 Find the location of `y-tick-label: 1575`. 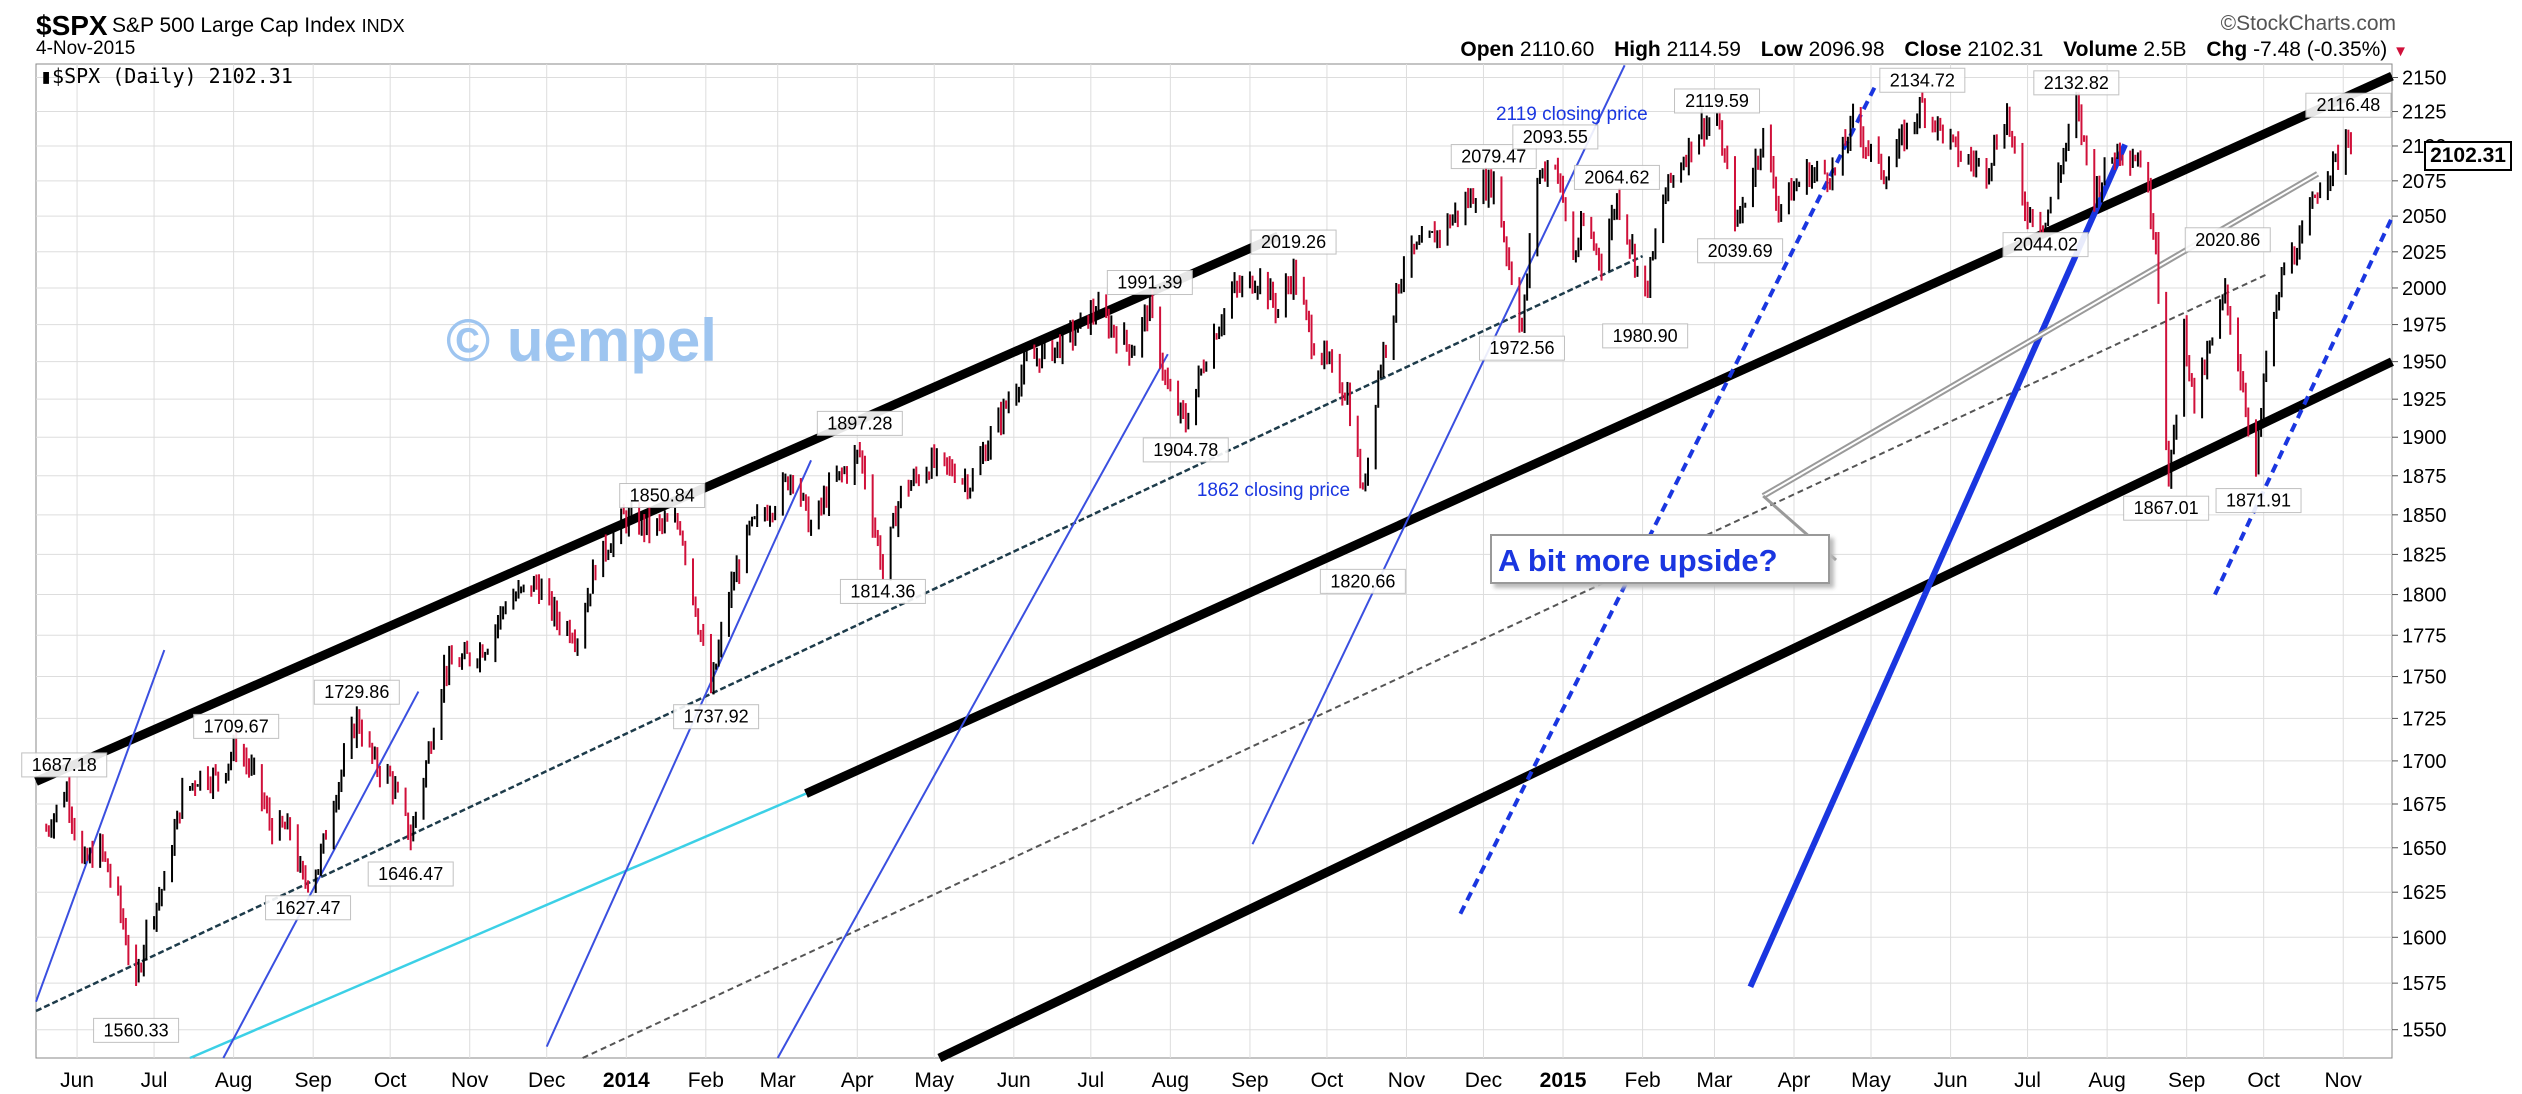

y-tick-label: 1575 is located at coordinates (2424, 984).